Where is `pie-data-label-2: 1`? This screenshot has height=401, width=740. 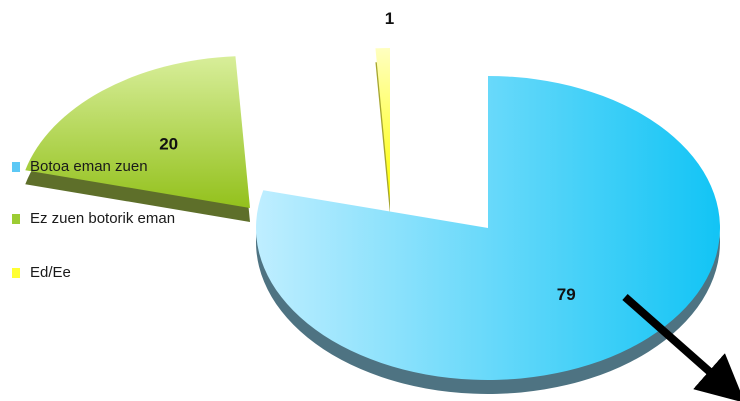
pie-data-label-2: 1 is located at coordinates (389, 18).